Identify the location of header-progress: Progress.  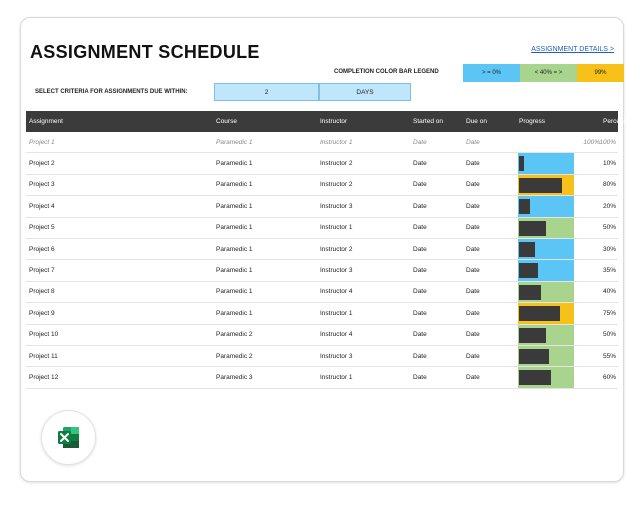
(532, 121).